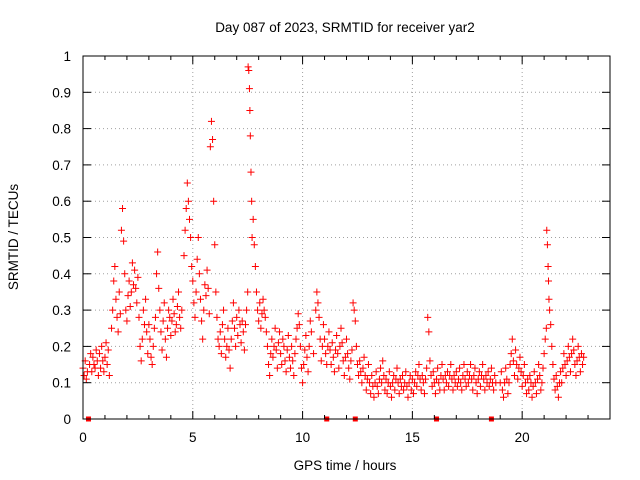 This screenshot has width=640, height=480. I want to click on x-tick-label: 15, so click(412, 437).